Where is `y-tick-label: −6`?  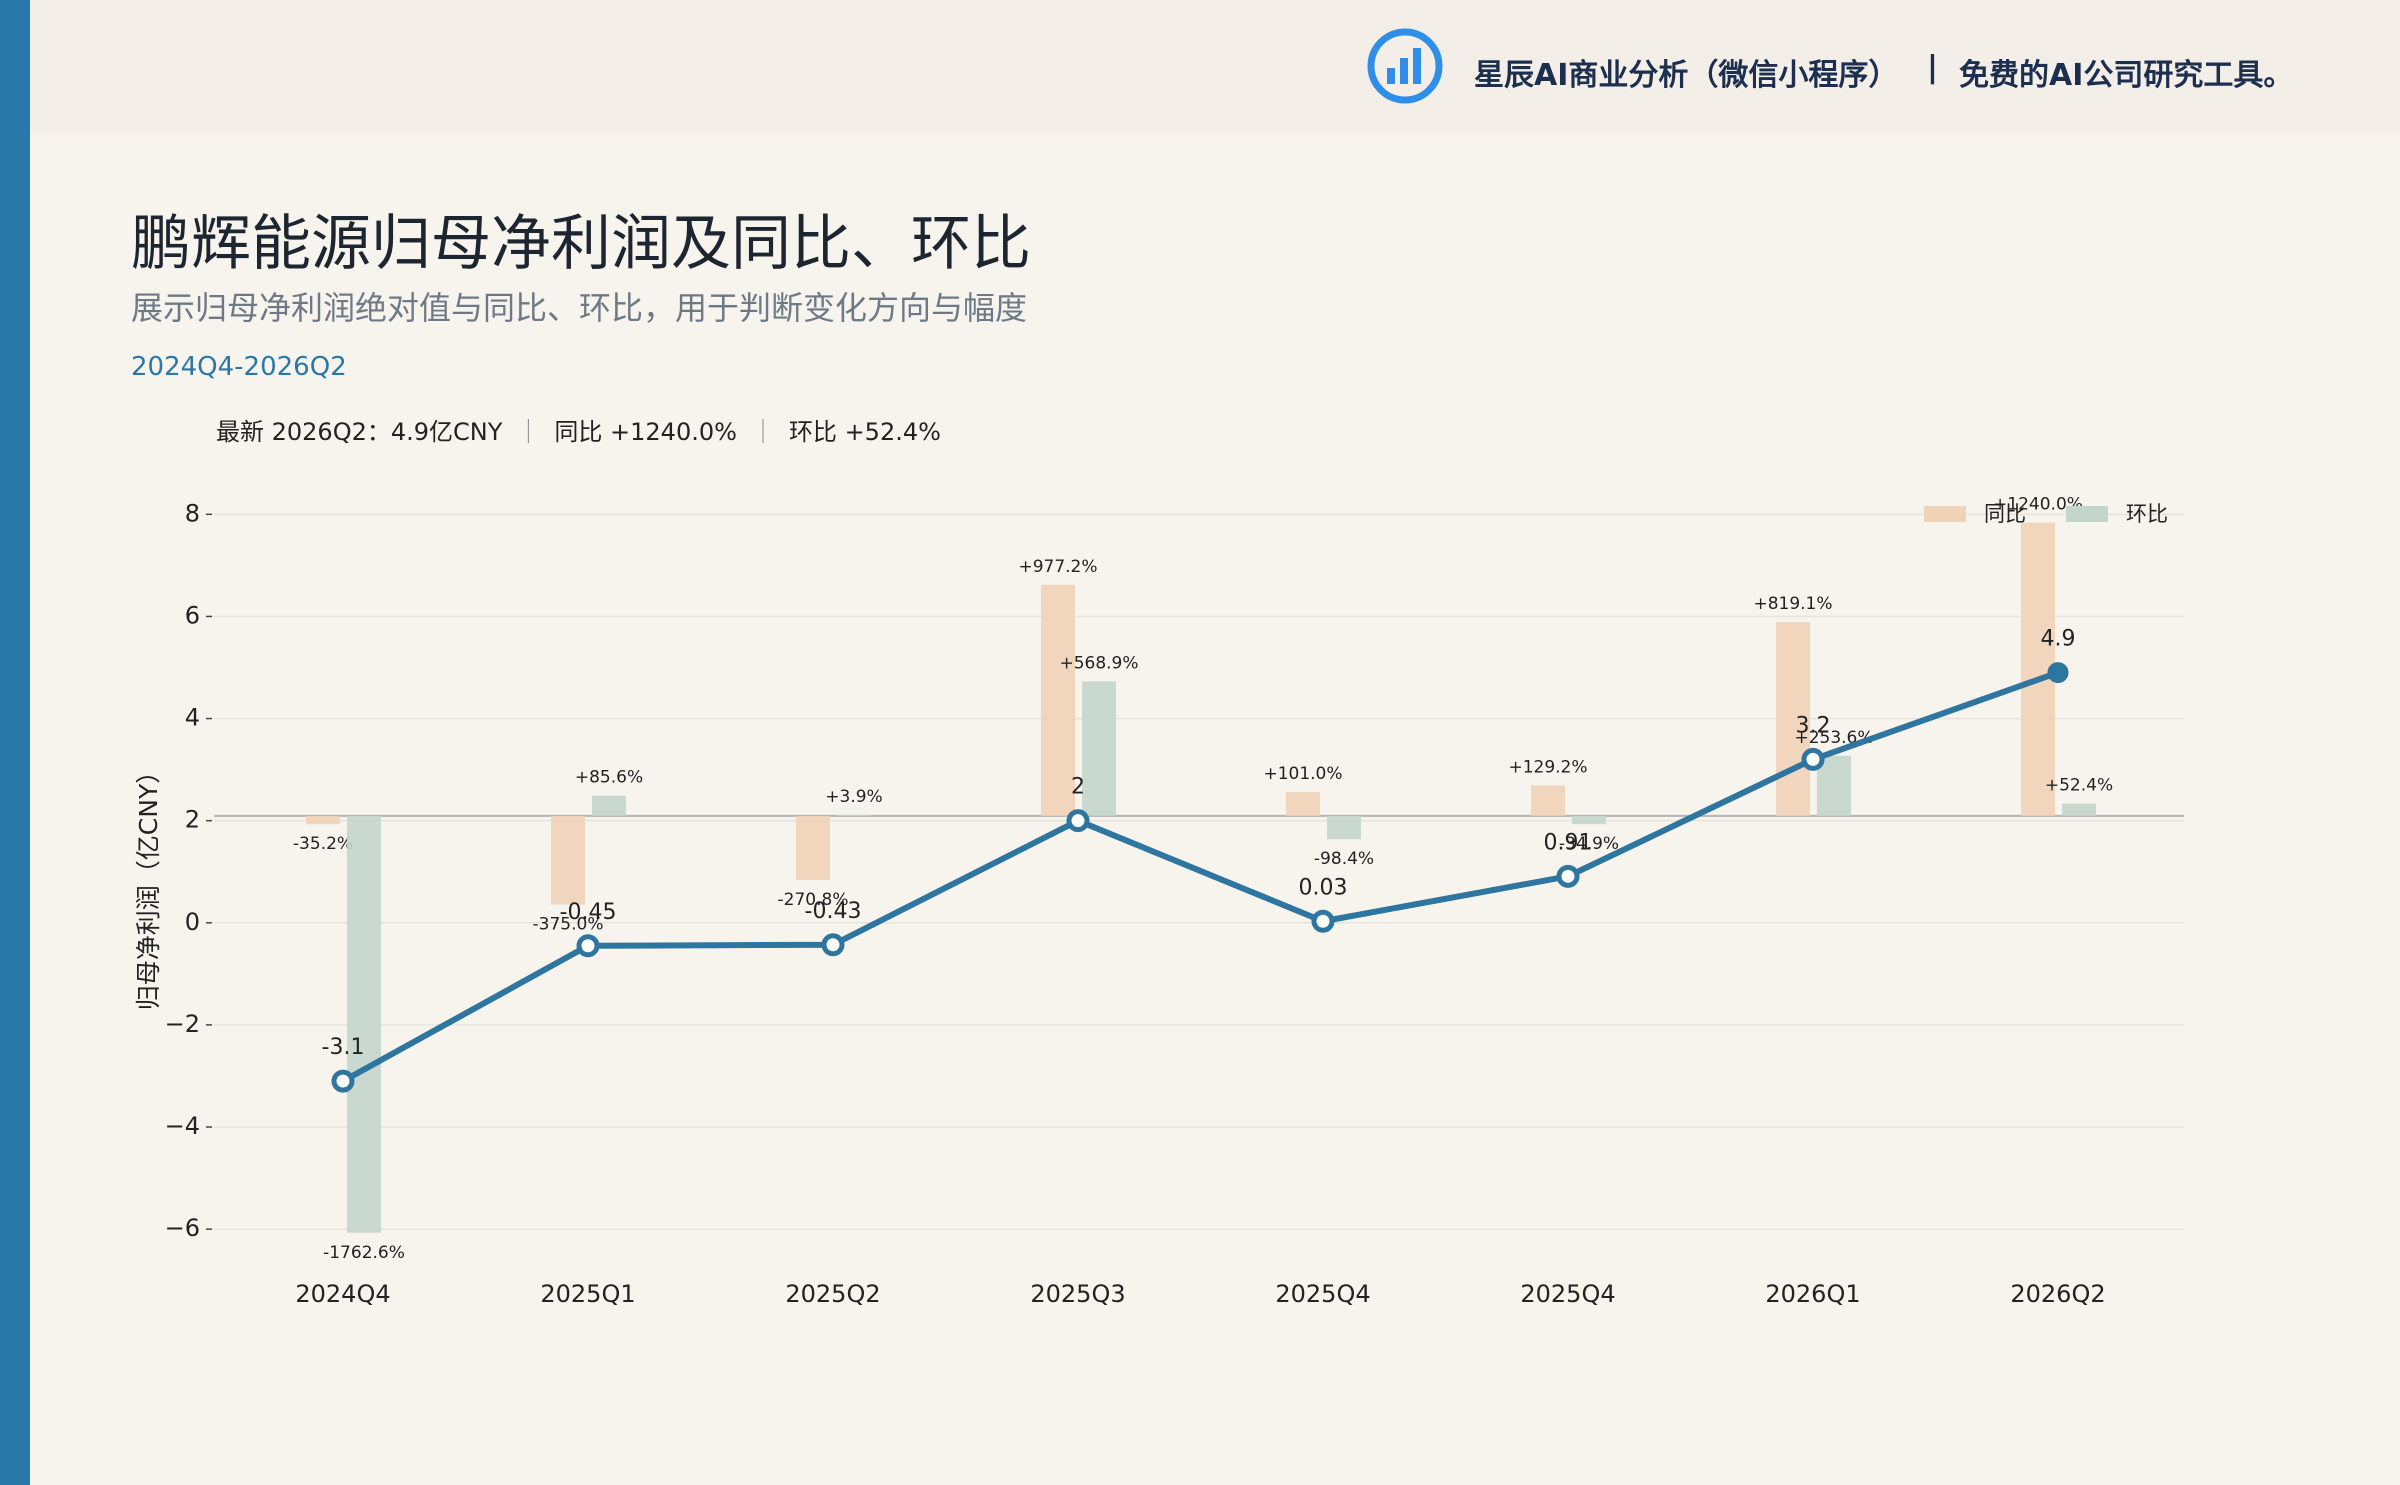 y-tick-label: −6 is located at coordinates (182, 1228).